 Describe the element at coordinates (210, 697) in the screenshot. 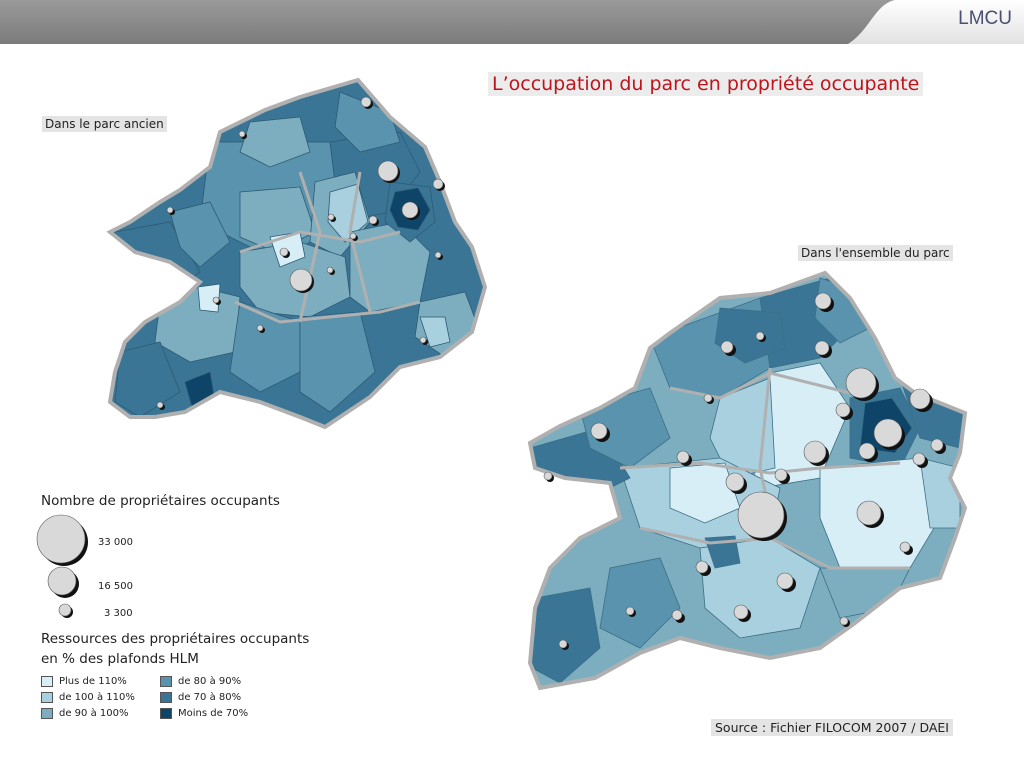

I see `legend-class-label: de 70 à 80%` at that location.